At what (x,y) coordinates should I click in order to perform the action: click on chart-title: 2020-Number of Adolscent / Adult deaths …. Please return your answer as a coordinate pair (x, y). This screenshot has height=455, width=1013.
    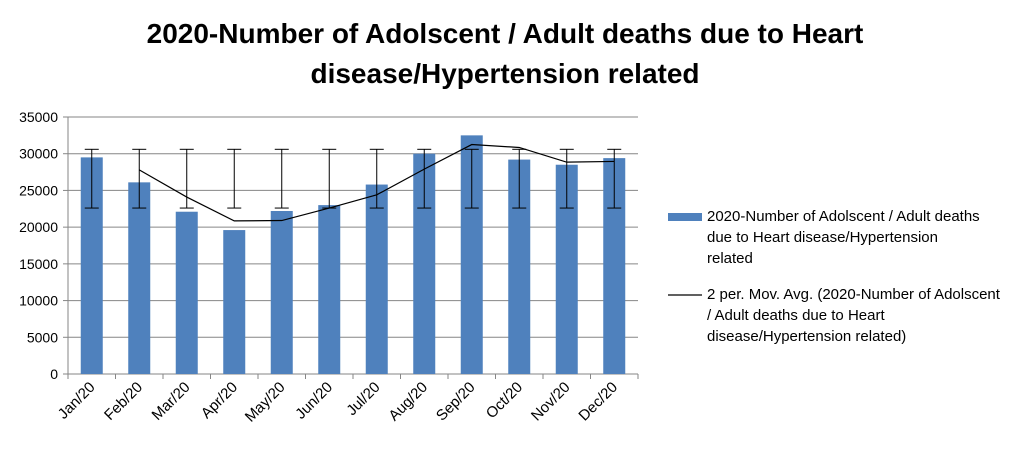
    Looking at the image, I should click on (505, 53).